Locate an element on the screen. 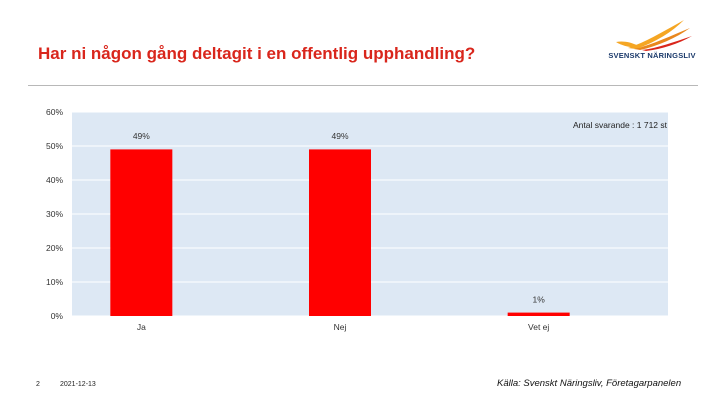  bar-ja is located at coordinates (141, 232).